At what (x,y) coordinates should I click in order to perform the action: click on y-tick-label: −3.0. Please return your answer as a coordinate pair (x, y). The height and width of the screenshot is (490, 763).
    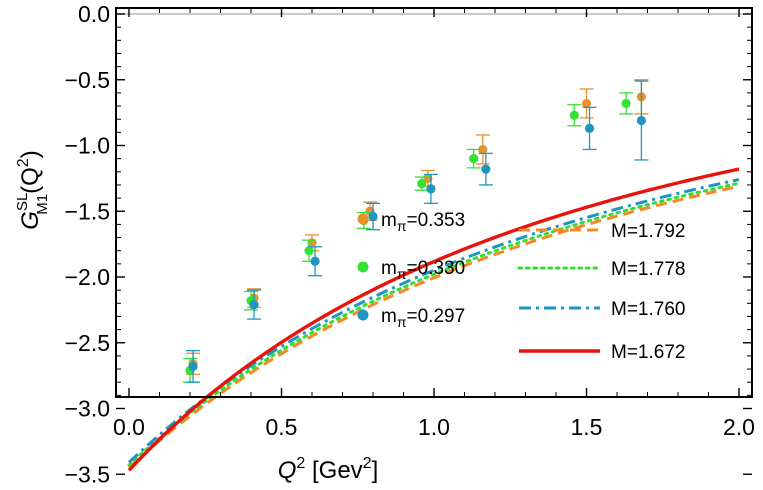
    Looking at the image, I should click on (87, 409).